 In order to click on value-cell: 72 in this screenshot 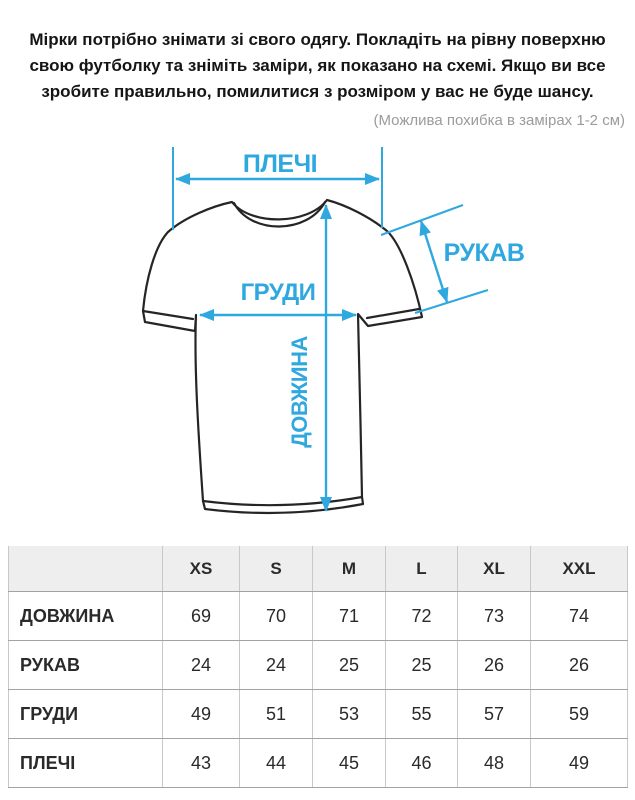, I will do `click(421, 616)`.